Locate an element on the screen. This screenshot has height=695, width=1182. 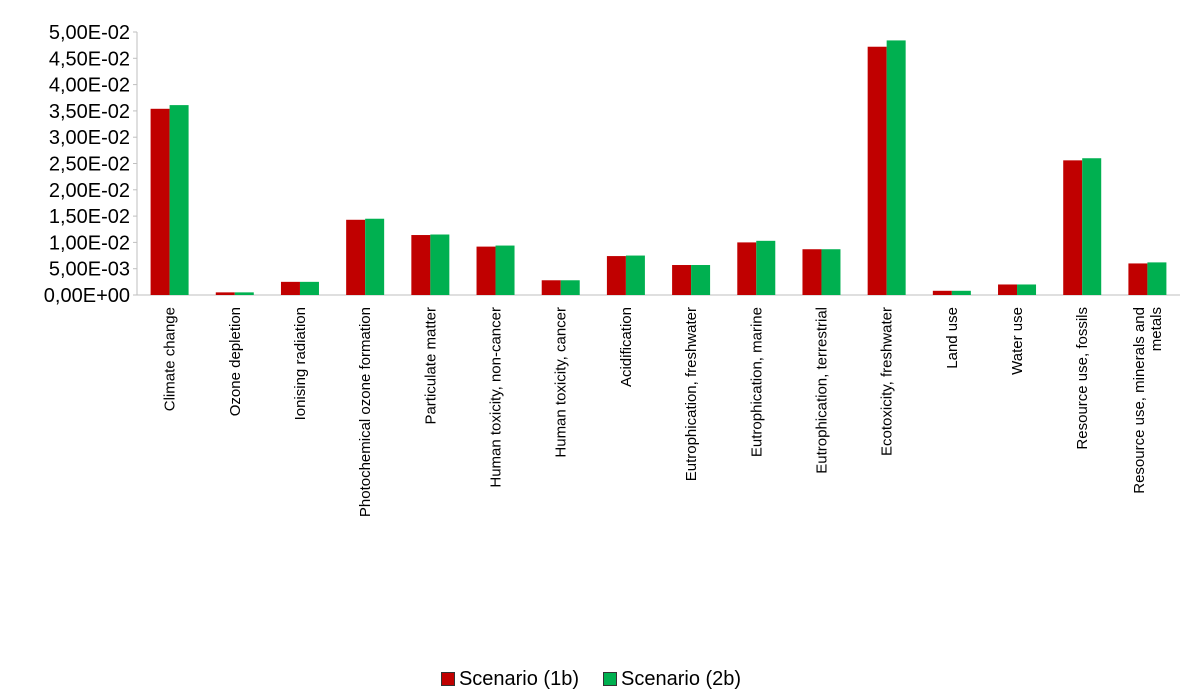
x-tick-label-line: Resource use, fossils is located at coordinates (1082, 378).